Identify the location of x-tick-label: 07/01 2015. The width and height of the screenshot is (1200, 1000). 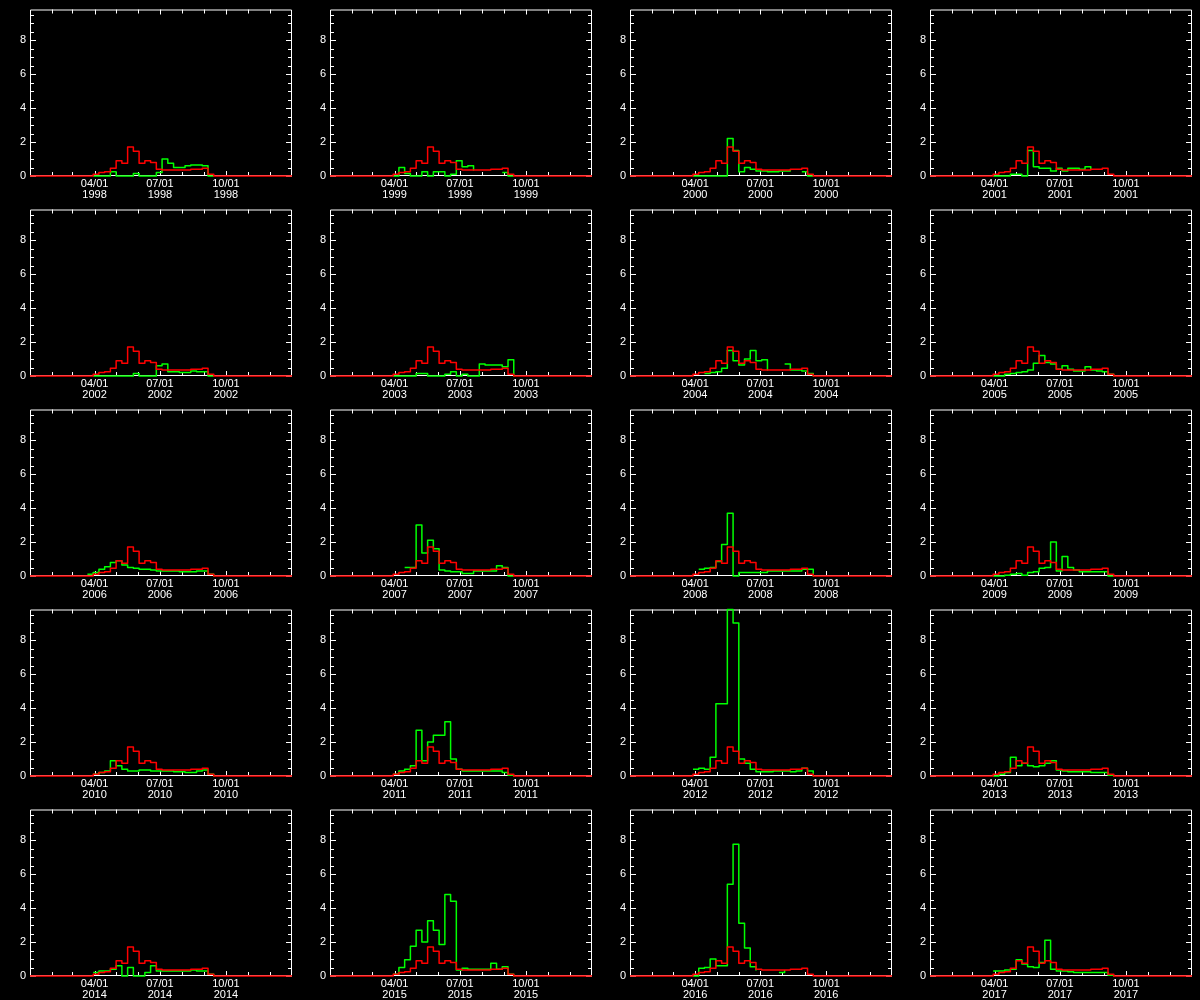
(460, 988).